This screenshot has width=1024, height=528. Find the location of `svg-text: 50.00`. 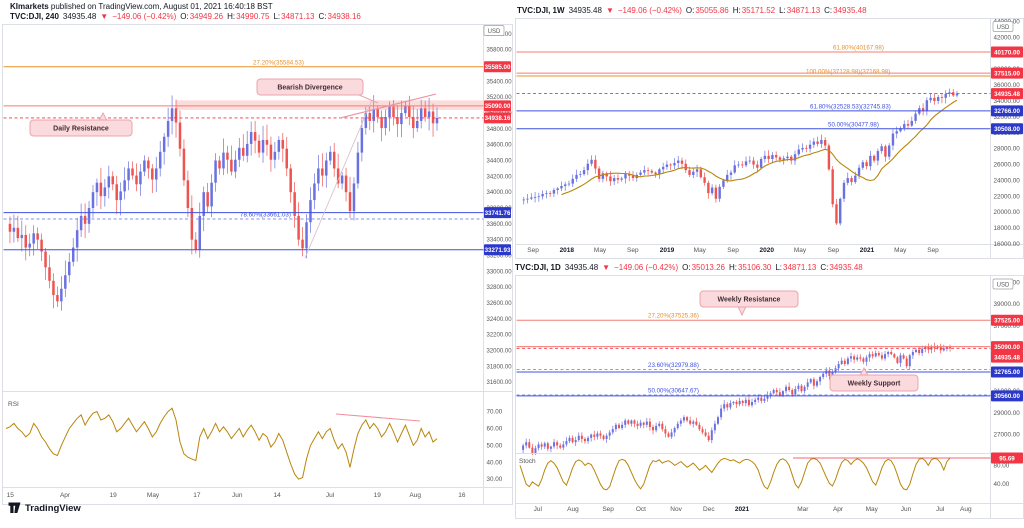

svg-text: 50.00 is located at coordinates (495, 445).